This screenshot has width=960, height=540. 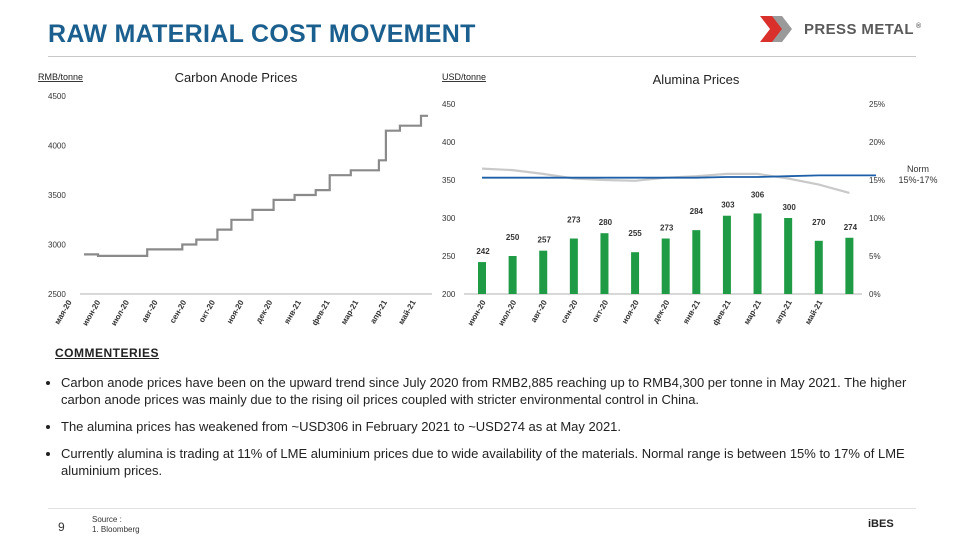 What do you see at coordinates (407, 312) in the screenshot?
I see `carbon-x-tick-label: май-21` at bounding box center [407, 312].